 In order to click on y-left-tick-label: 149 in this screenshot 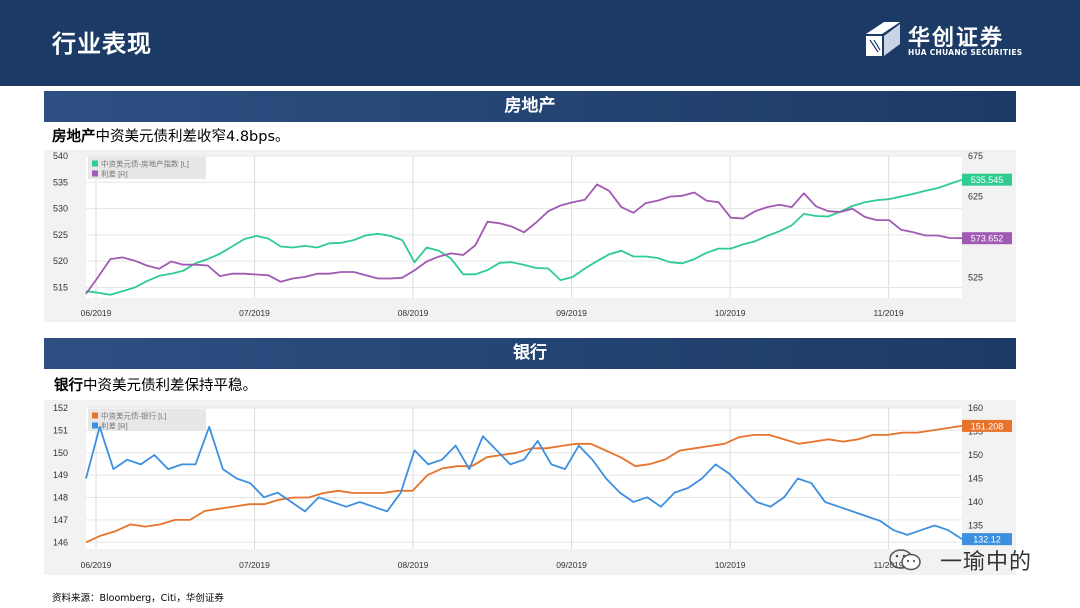, I will do `click(60, 475)`.